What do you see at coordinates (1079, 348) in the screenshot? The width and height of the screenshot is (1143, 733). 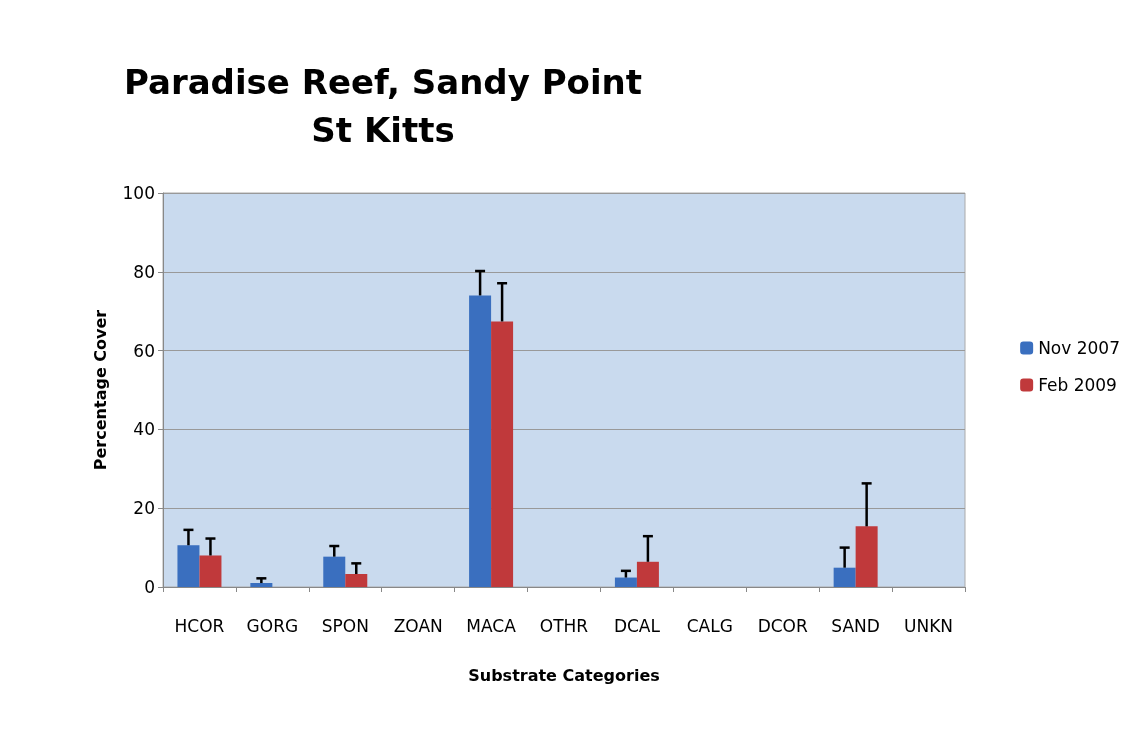 I see `legend-label: Nov 2007` at bounding box center [1079, 348].